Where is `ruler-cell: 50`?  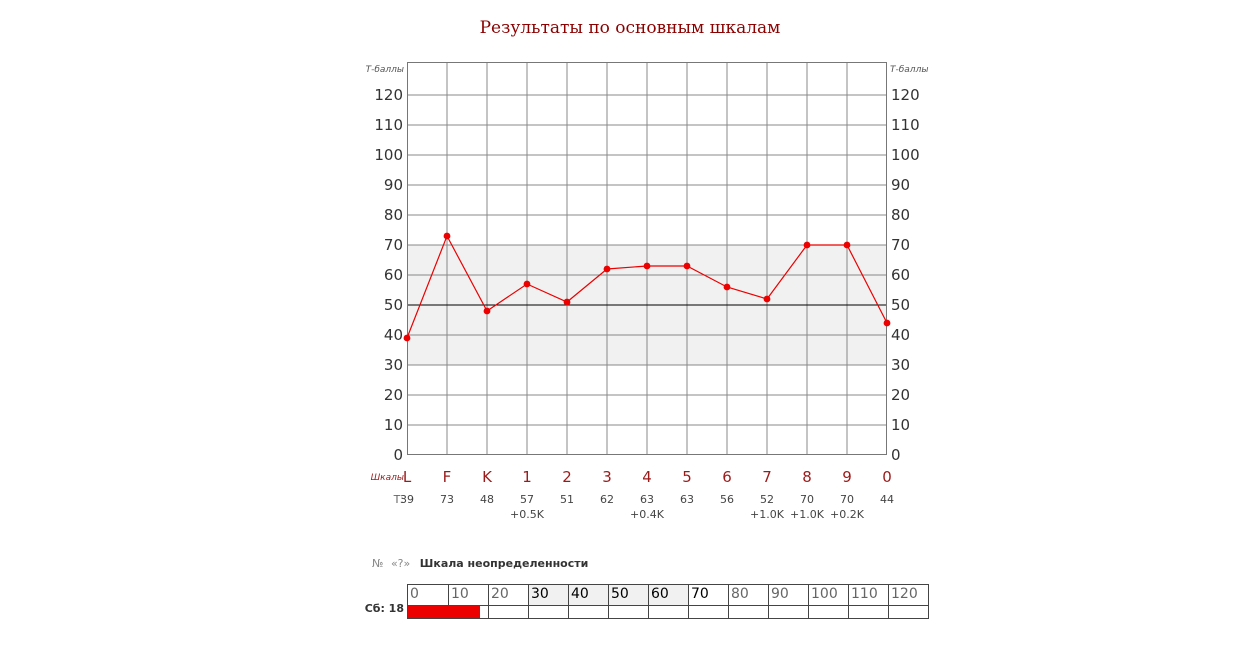 ruler-cell: 50 is located at coordinates (628, 595).